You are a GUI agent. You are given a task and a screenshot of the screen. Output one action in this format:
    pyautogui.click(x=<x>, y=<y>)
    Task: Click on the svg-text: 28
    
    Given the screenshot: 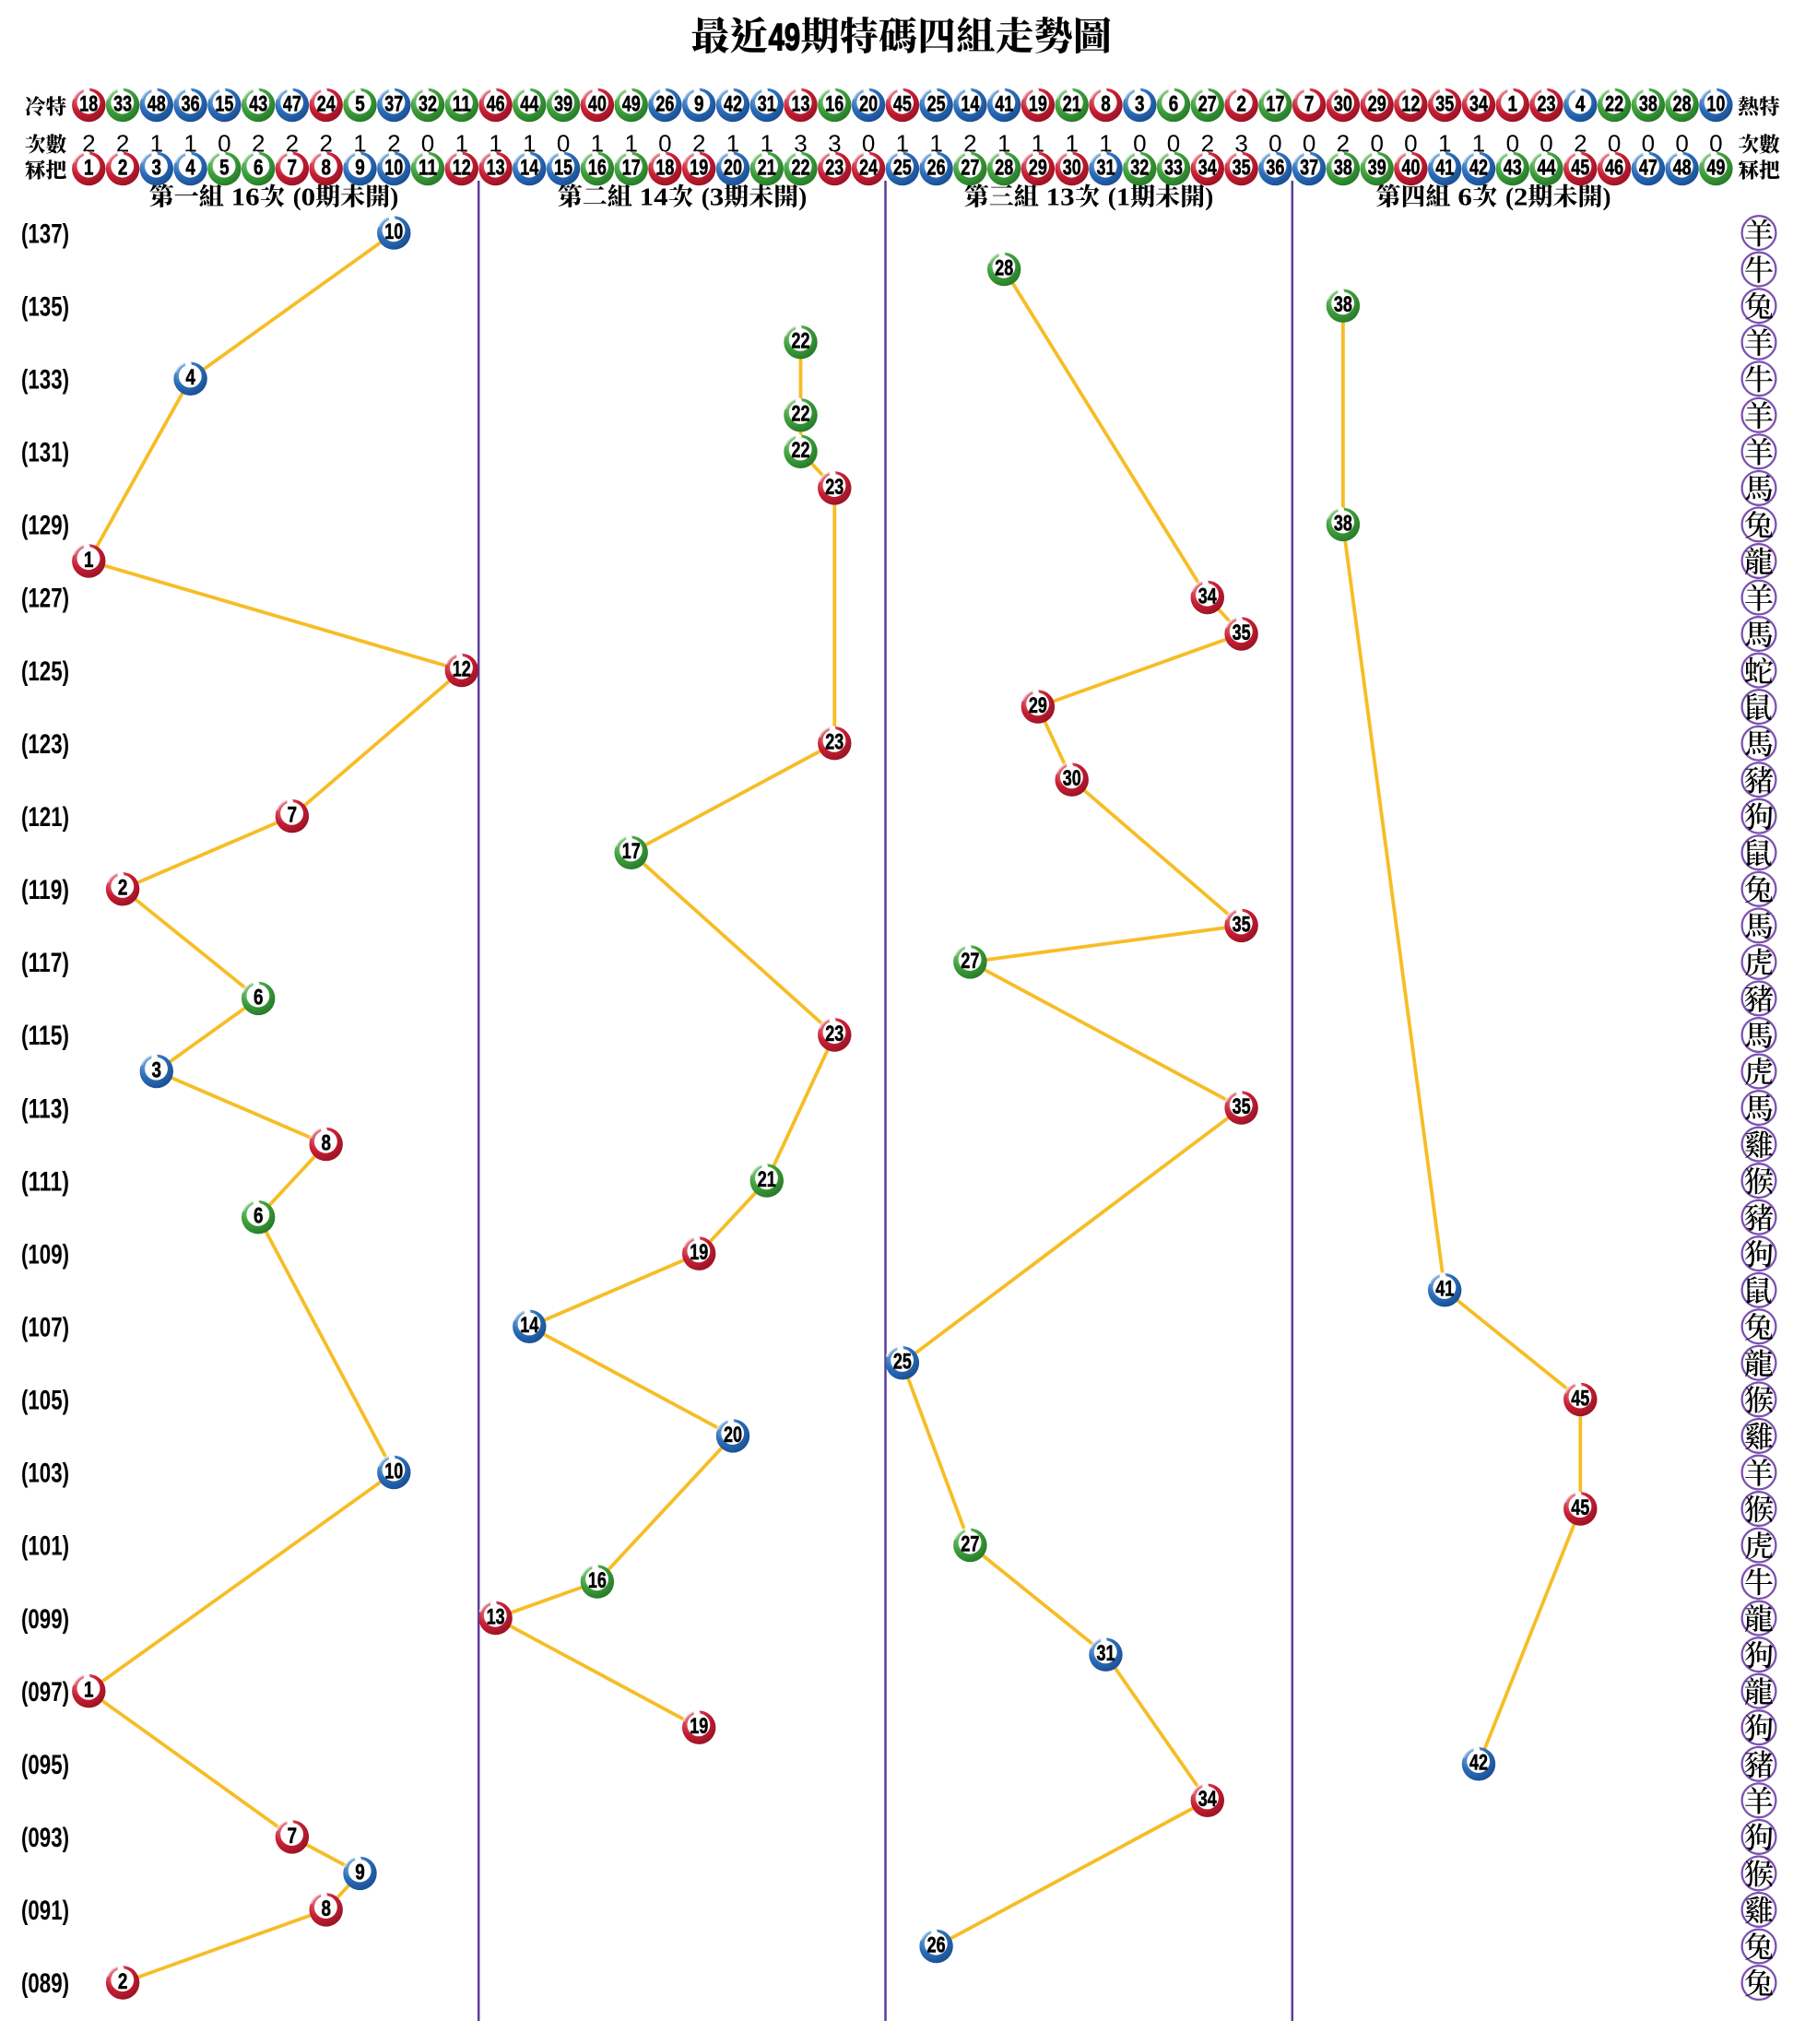 What is the action you would take?
    pyautogui.click(x=1004, y=268)
    